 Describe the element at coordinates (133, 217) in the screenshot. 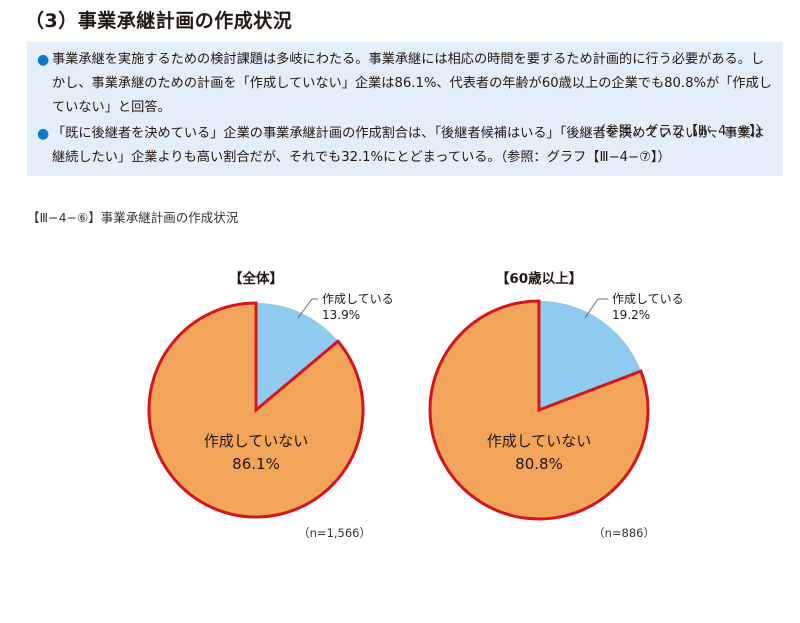

I see `figure-caption: 【Ⅲ−4−⑥】事業承継計画の作成状況` at that location.